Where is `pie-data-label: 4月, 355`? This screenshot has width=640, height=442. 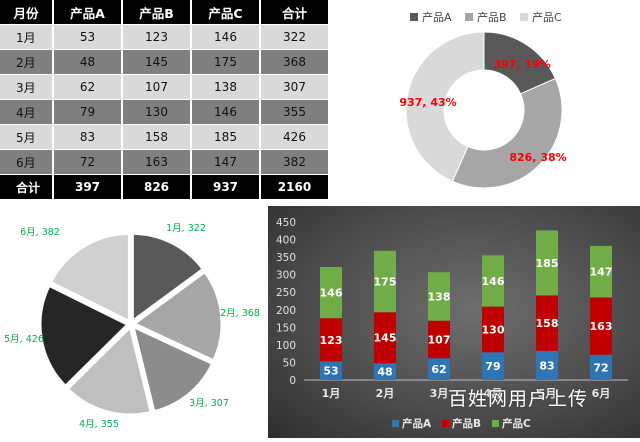 pie-data-label: 4月, 355 is located at coordinates (99, 424).